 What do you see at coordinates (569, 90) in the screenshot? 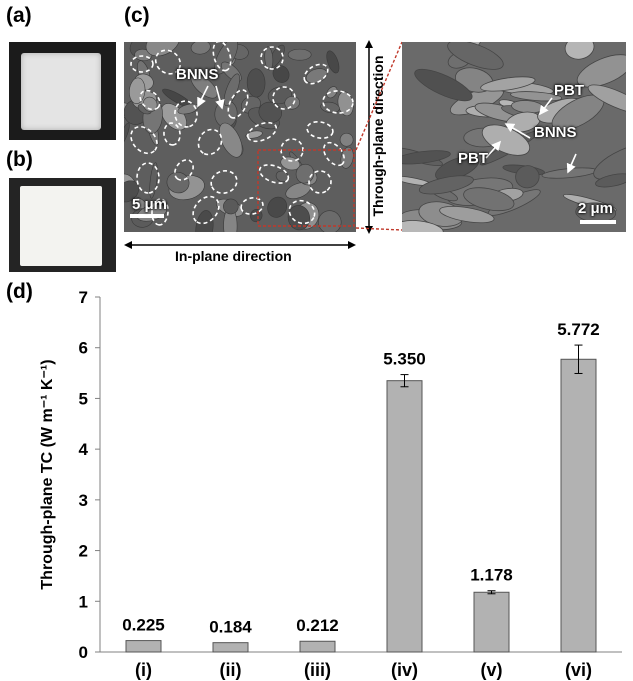
I see `pbt-label-top: PBT` at bounding box center [569, 90].